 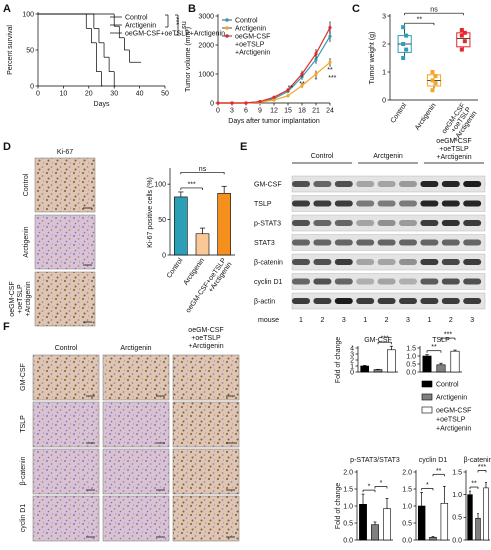 I want to click on legend-swatch, so click(x=427, y=384).